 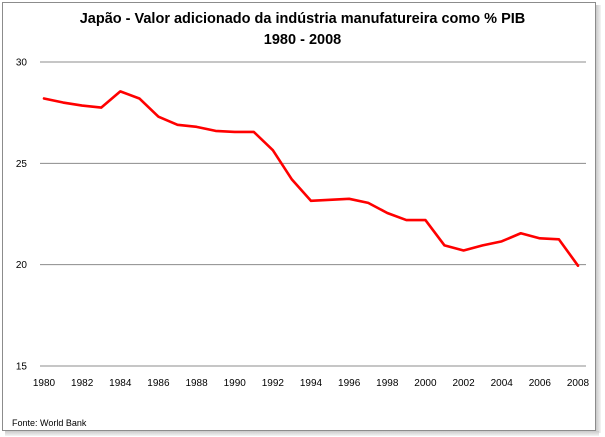 What do you see at coordinates (425, 220) in the screenshot?
I see `data-point-2000` at bounding box center [425, 220].